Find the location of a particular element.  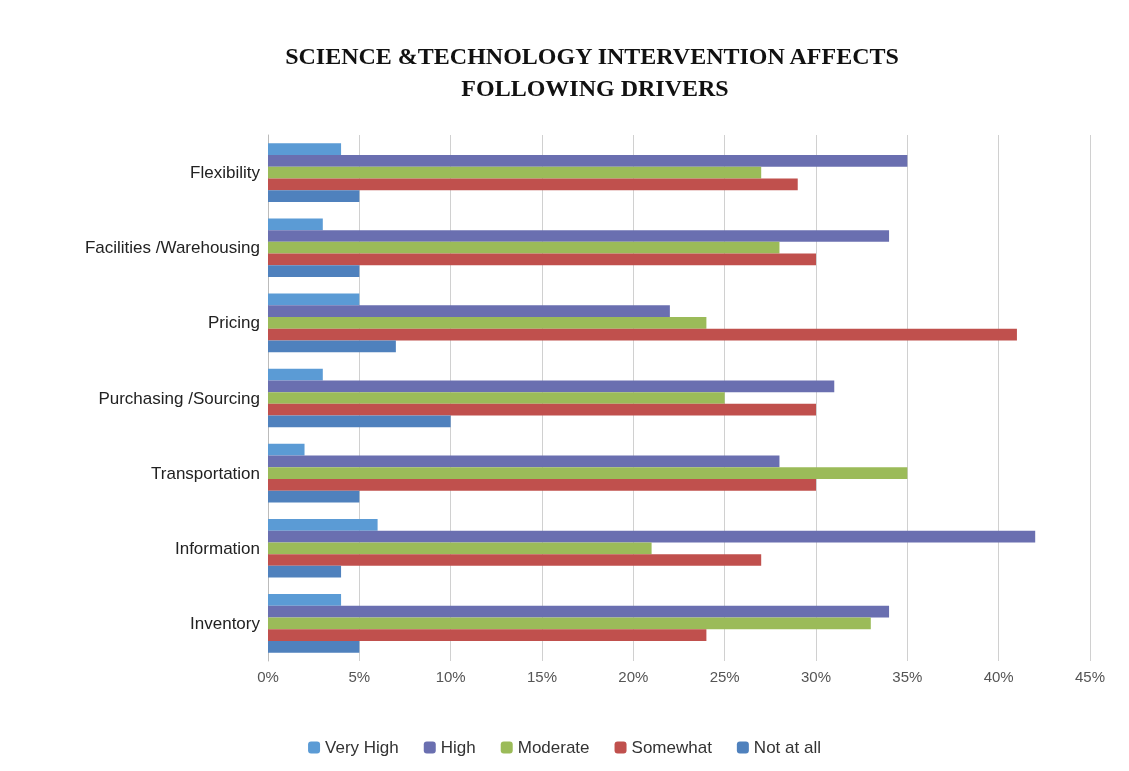

x-tick-label: 25% is located at coordinates (724, 676).